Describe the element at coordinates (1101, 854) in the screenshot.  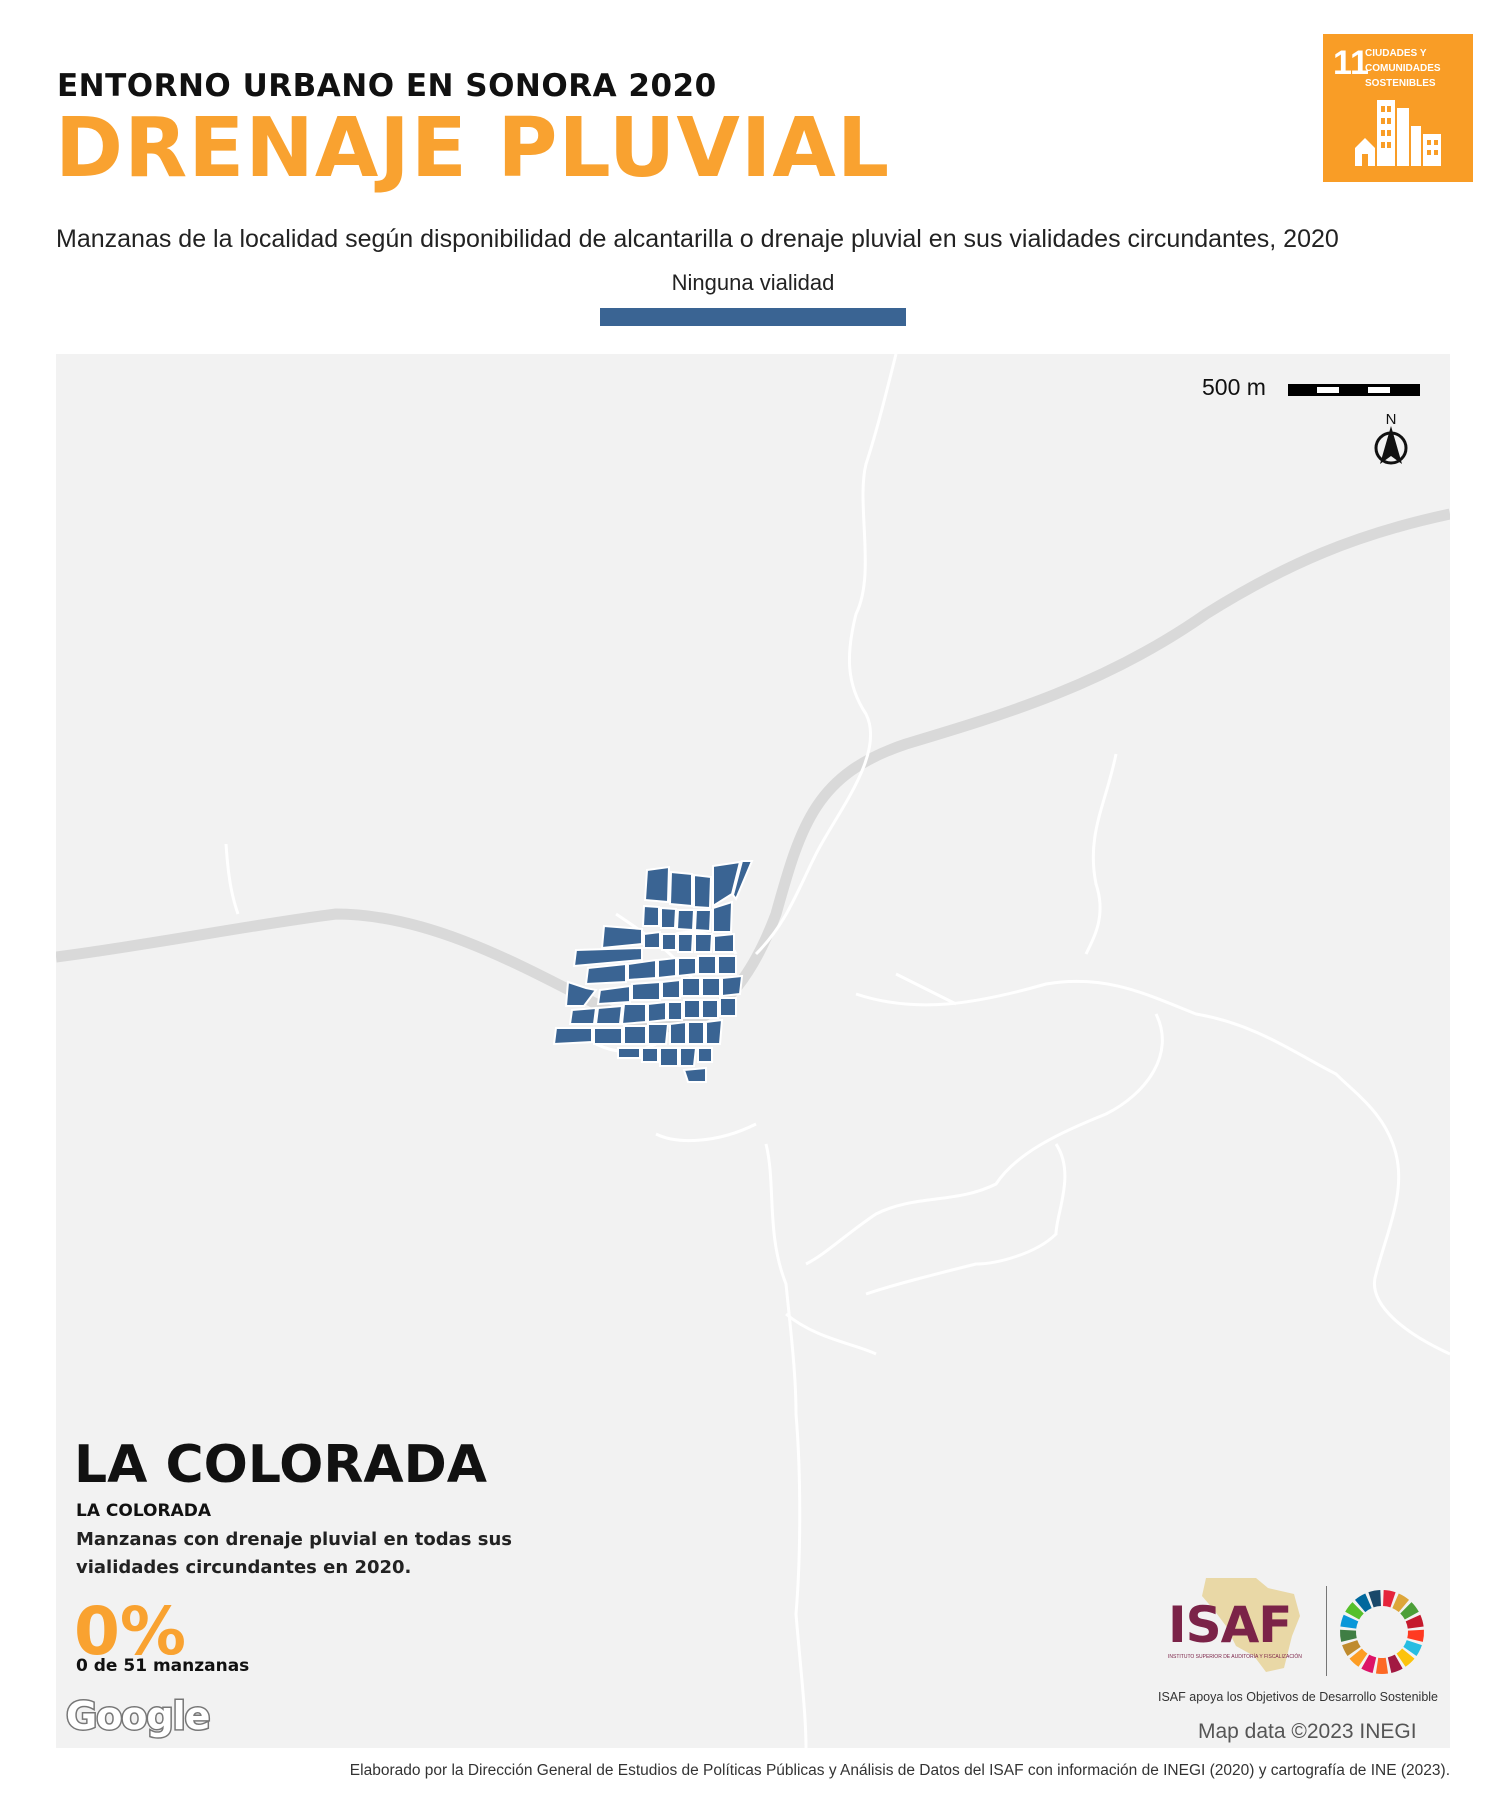
I see `road-ne-branch` at that location.